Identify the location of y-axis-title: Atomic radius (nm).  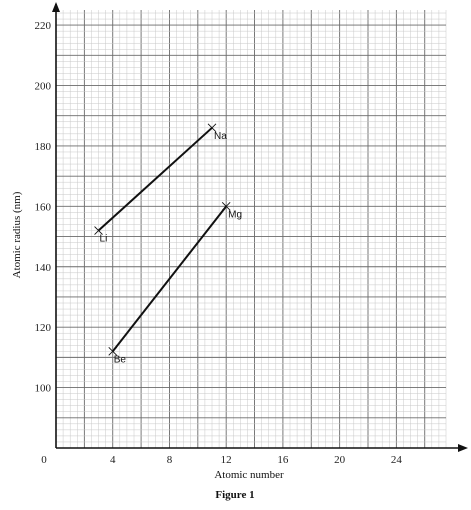
(17, 234).